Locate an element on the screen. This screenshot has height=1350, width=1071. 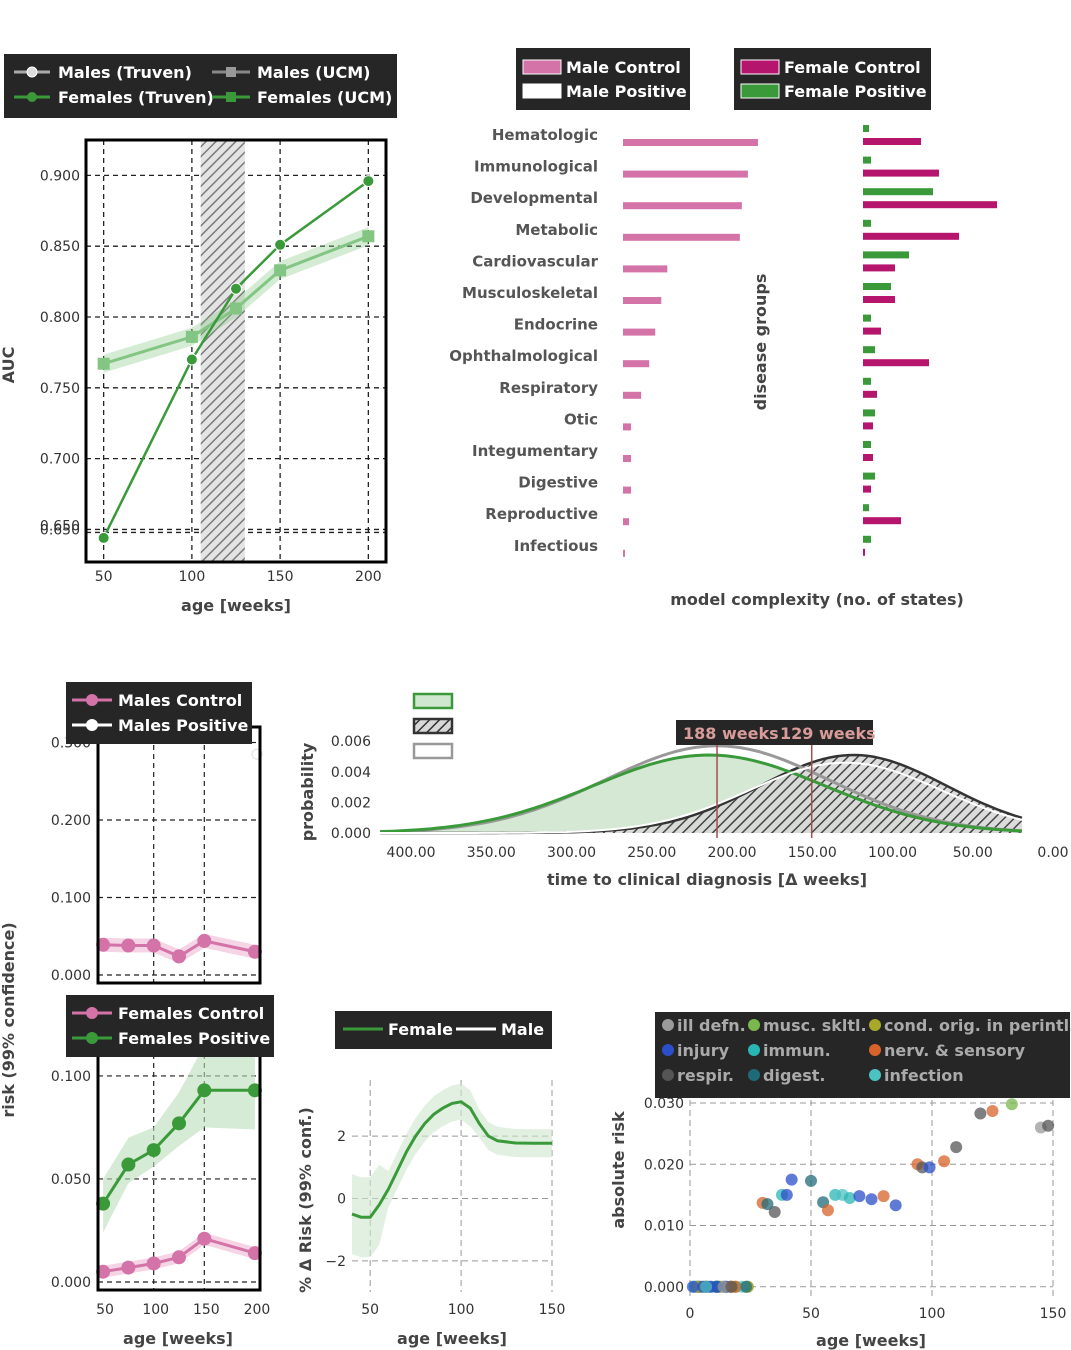
risk-males-ytick: 0.200 is located at coordinates (71, 821).